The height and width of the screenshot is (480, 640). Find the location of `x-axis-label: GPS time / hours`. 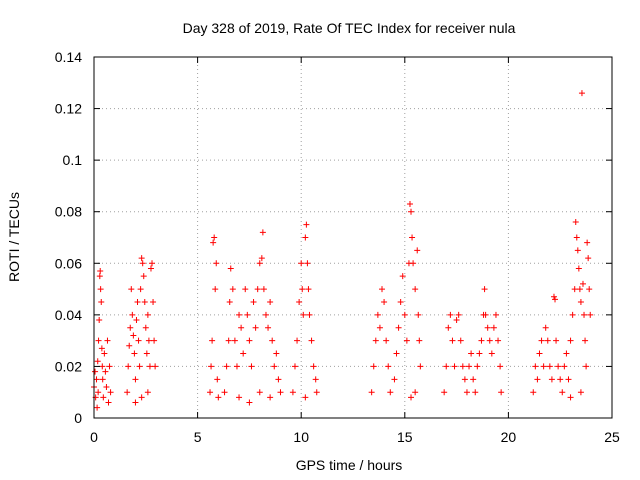

x-axis-label: GPS time / hours is located at coordinates (349, 465).